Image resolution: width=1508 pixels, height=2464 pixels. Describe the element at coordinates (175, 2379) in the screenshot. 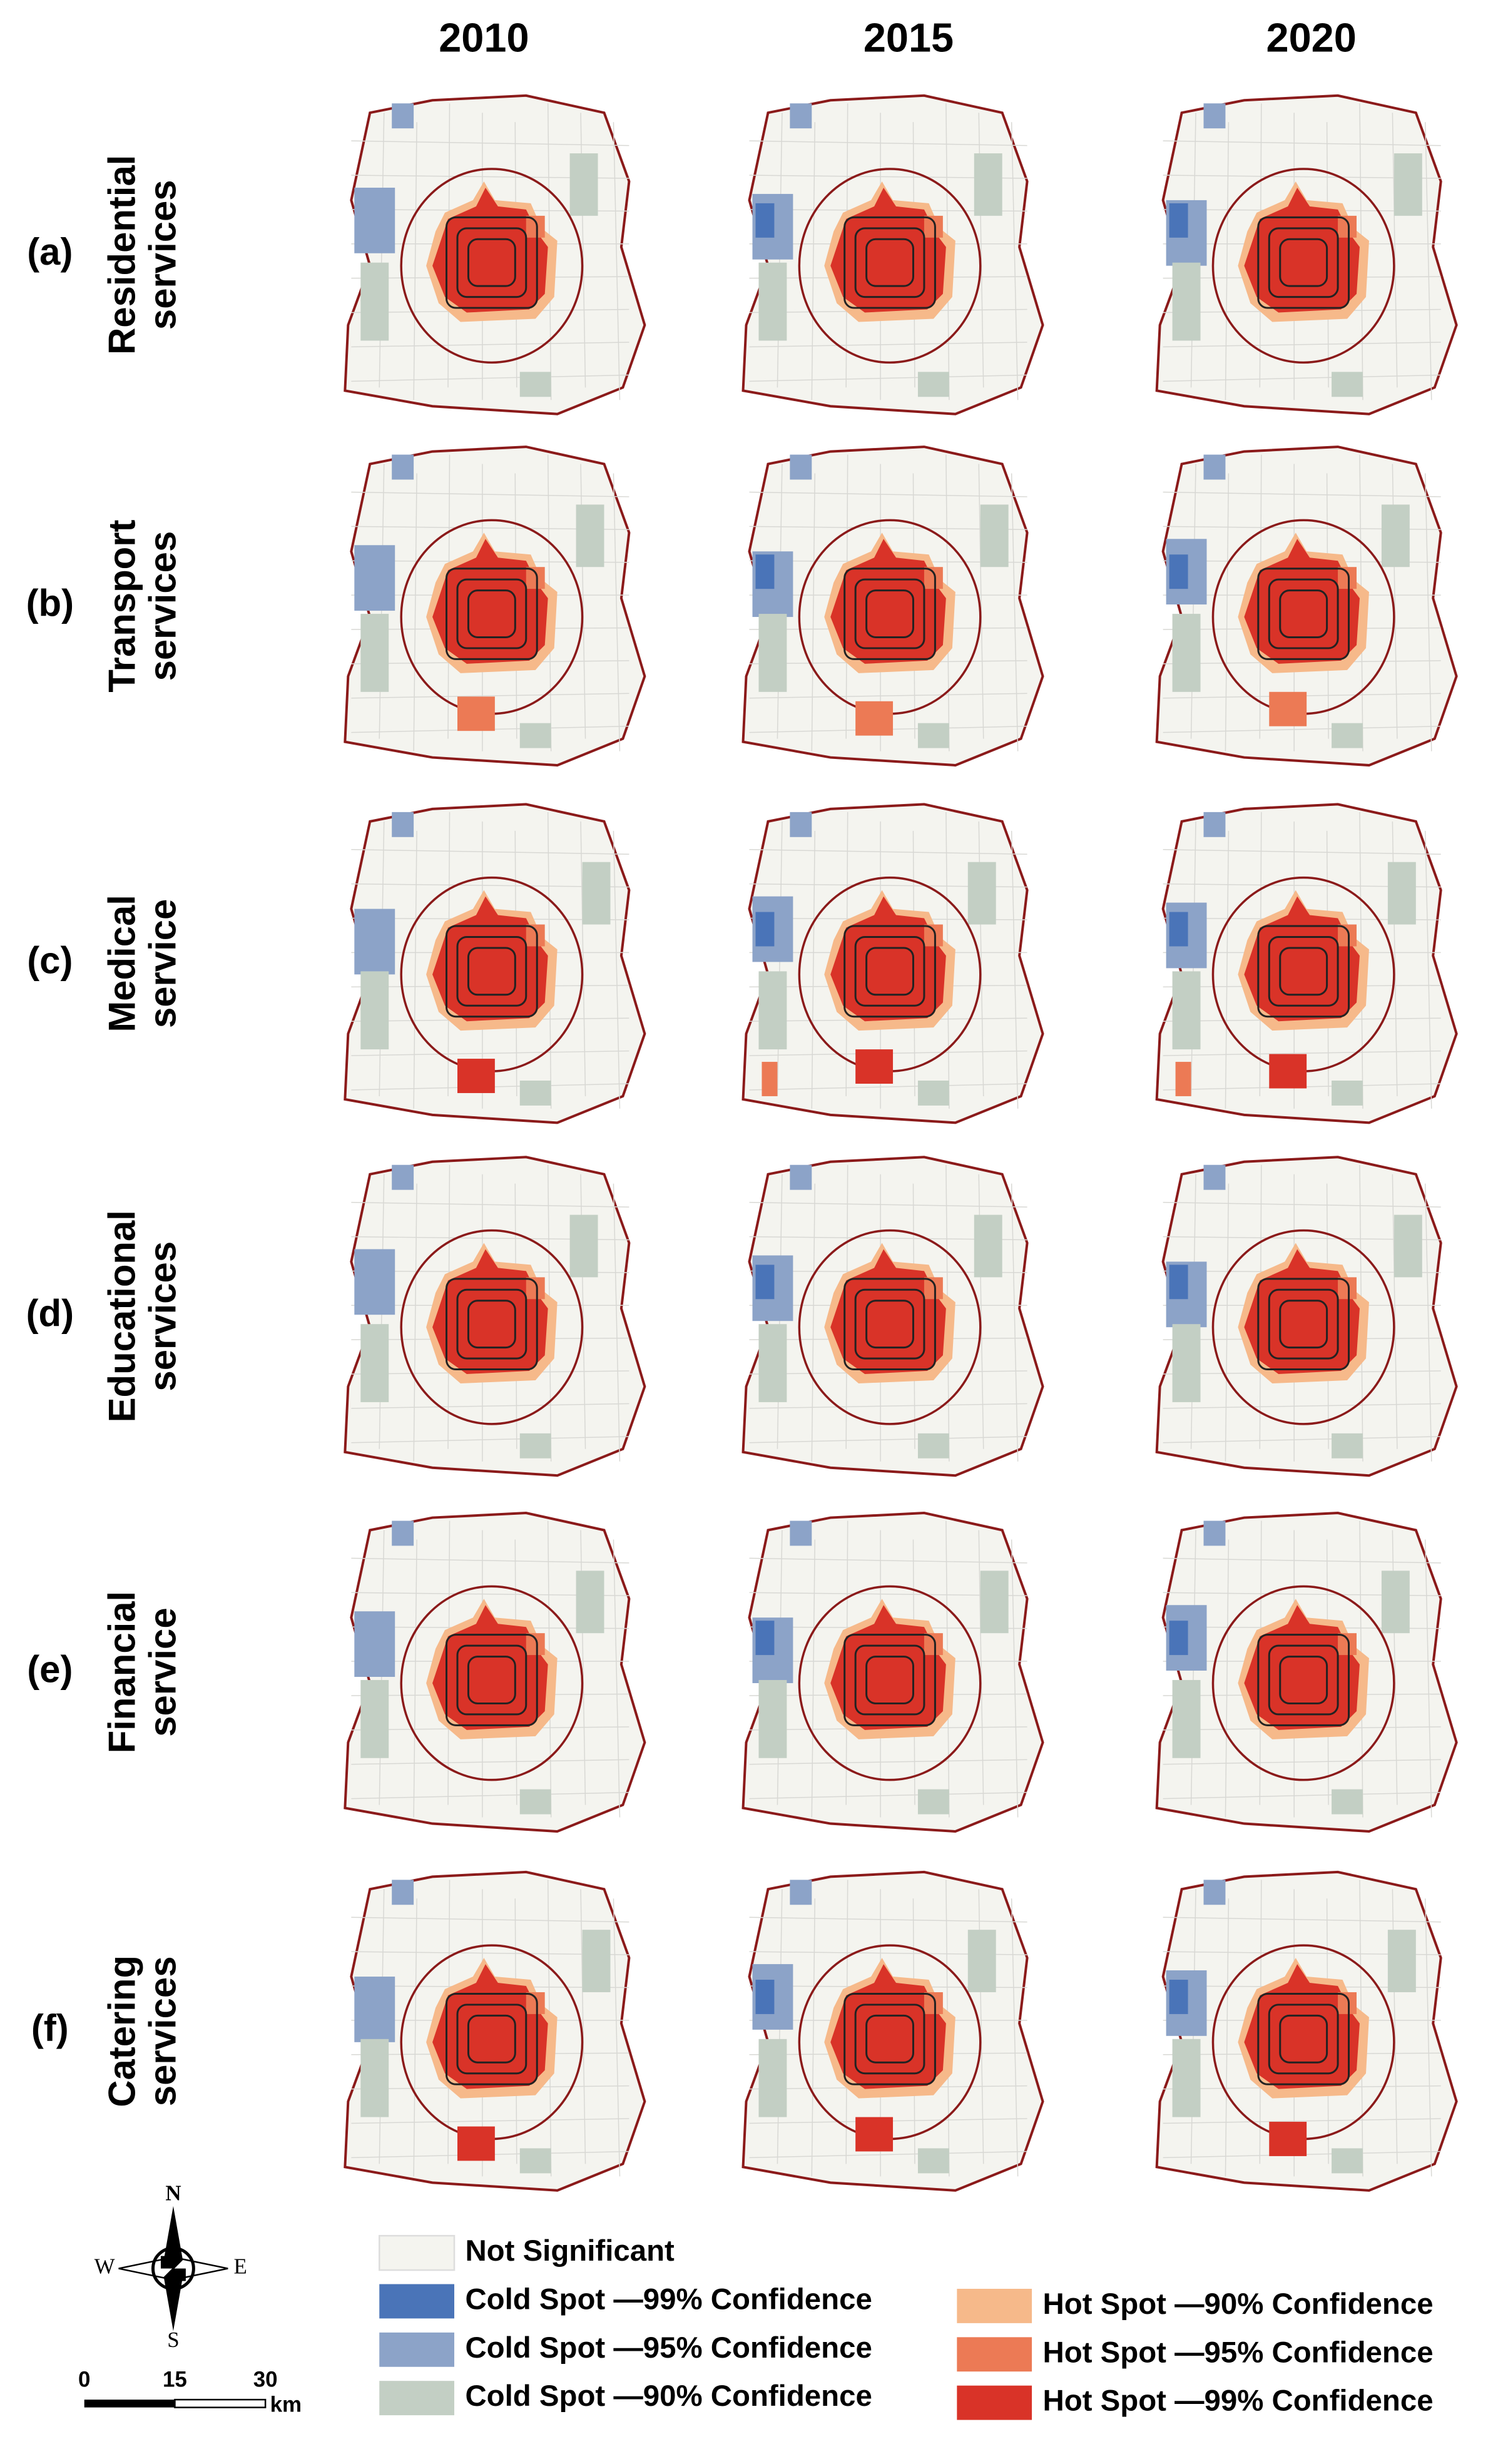

I see `scale-tick: 15` at that location.